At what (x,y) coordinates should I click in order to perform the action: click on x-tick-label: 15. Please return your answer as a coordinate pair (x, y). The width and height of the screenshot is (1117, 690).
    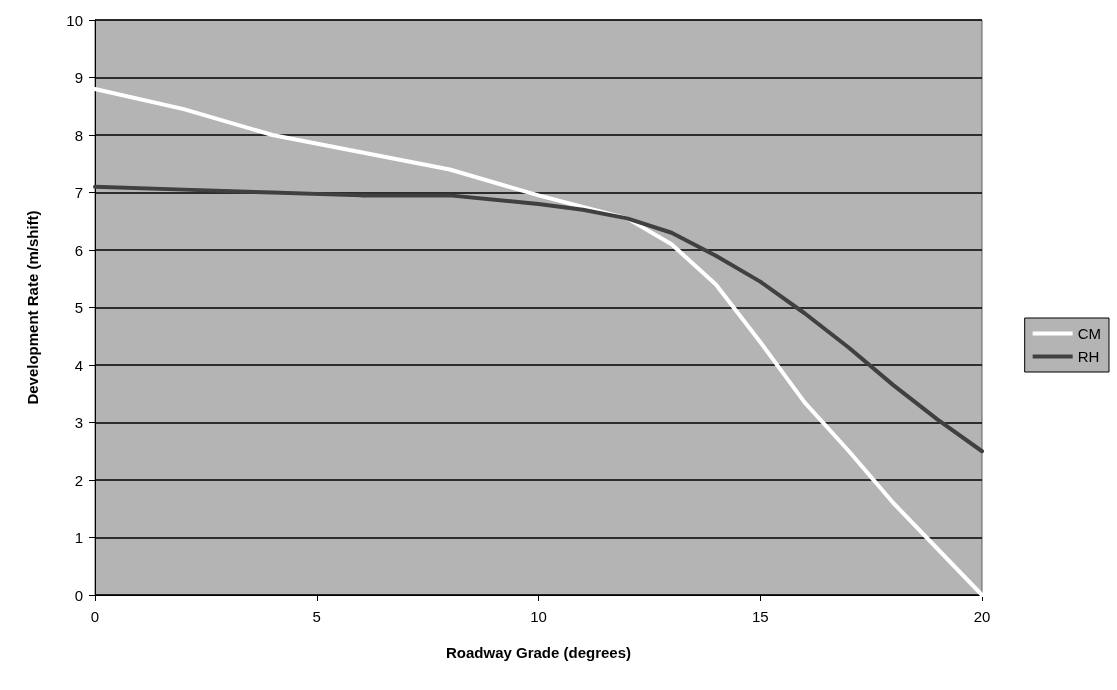
    Looking at the image, I should click on (760, 616).